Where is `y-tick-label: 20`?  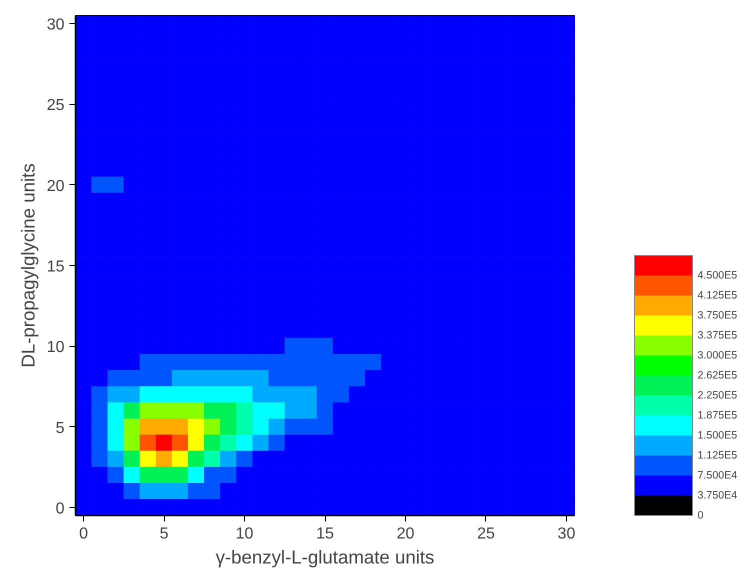
y-tick-label: 20 is located at coordinates (55, 186).